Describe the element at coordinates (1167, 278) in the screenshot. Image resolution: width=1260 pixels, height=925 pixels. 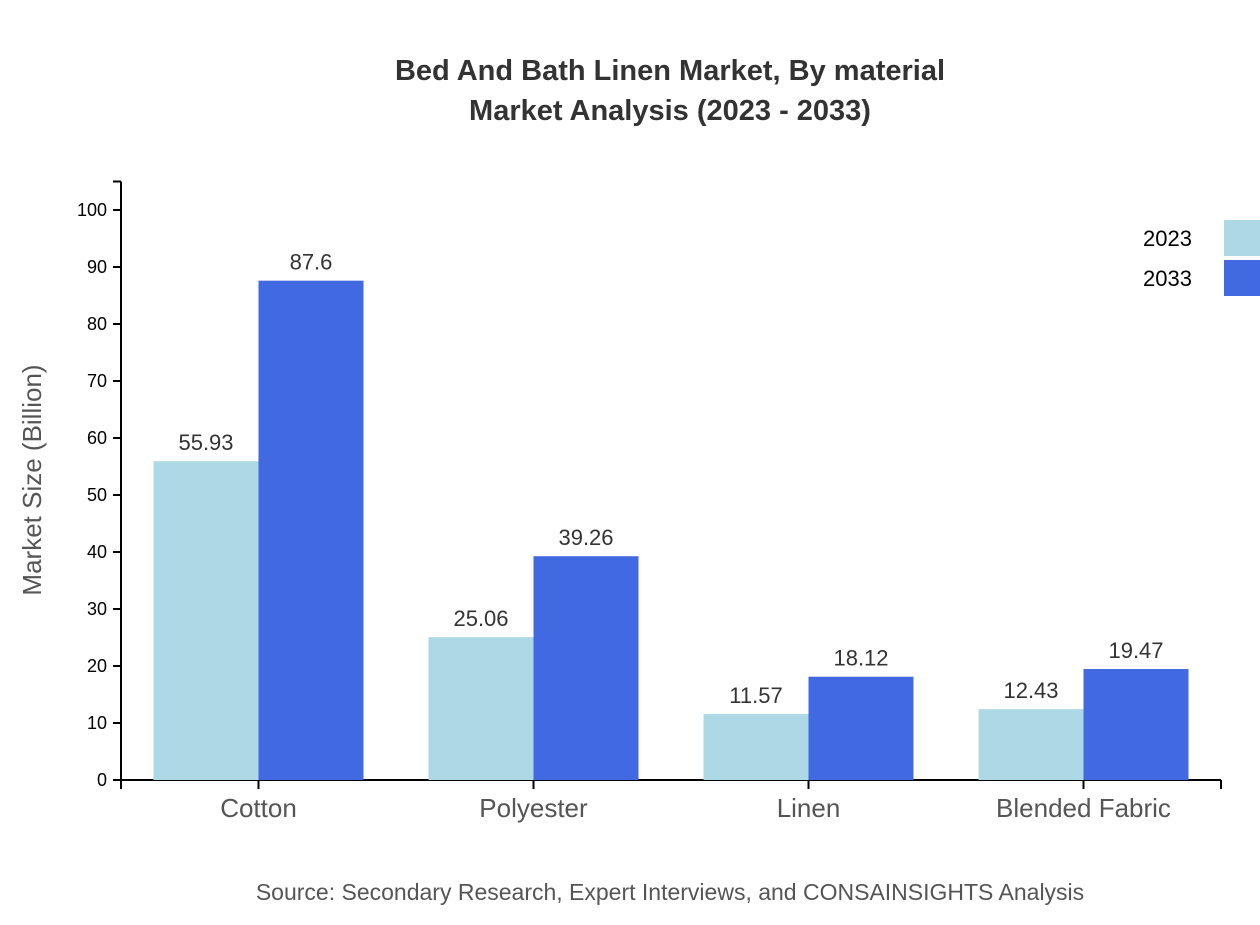
I see `legend-label-2033: 2033` at that location.